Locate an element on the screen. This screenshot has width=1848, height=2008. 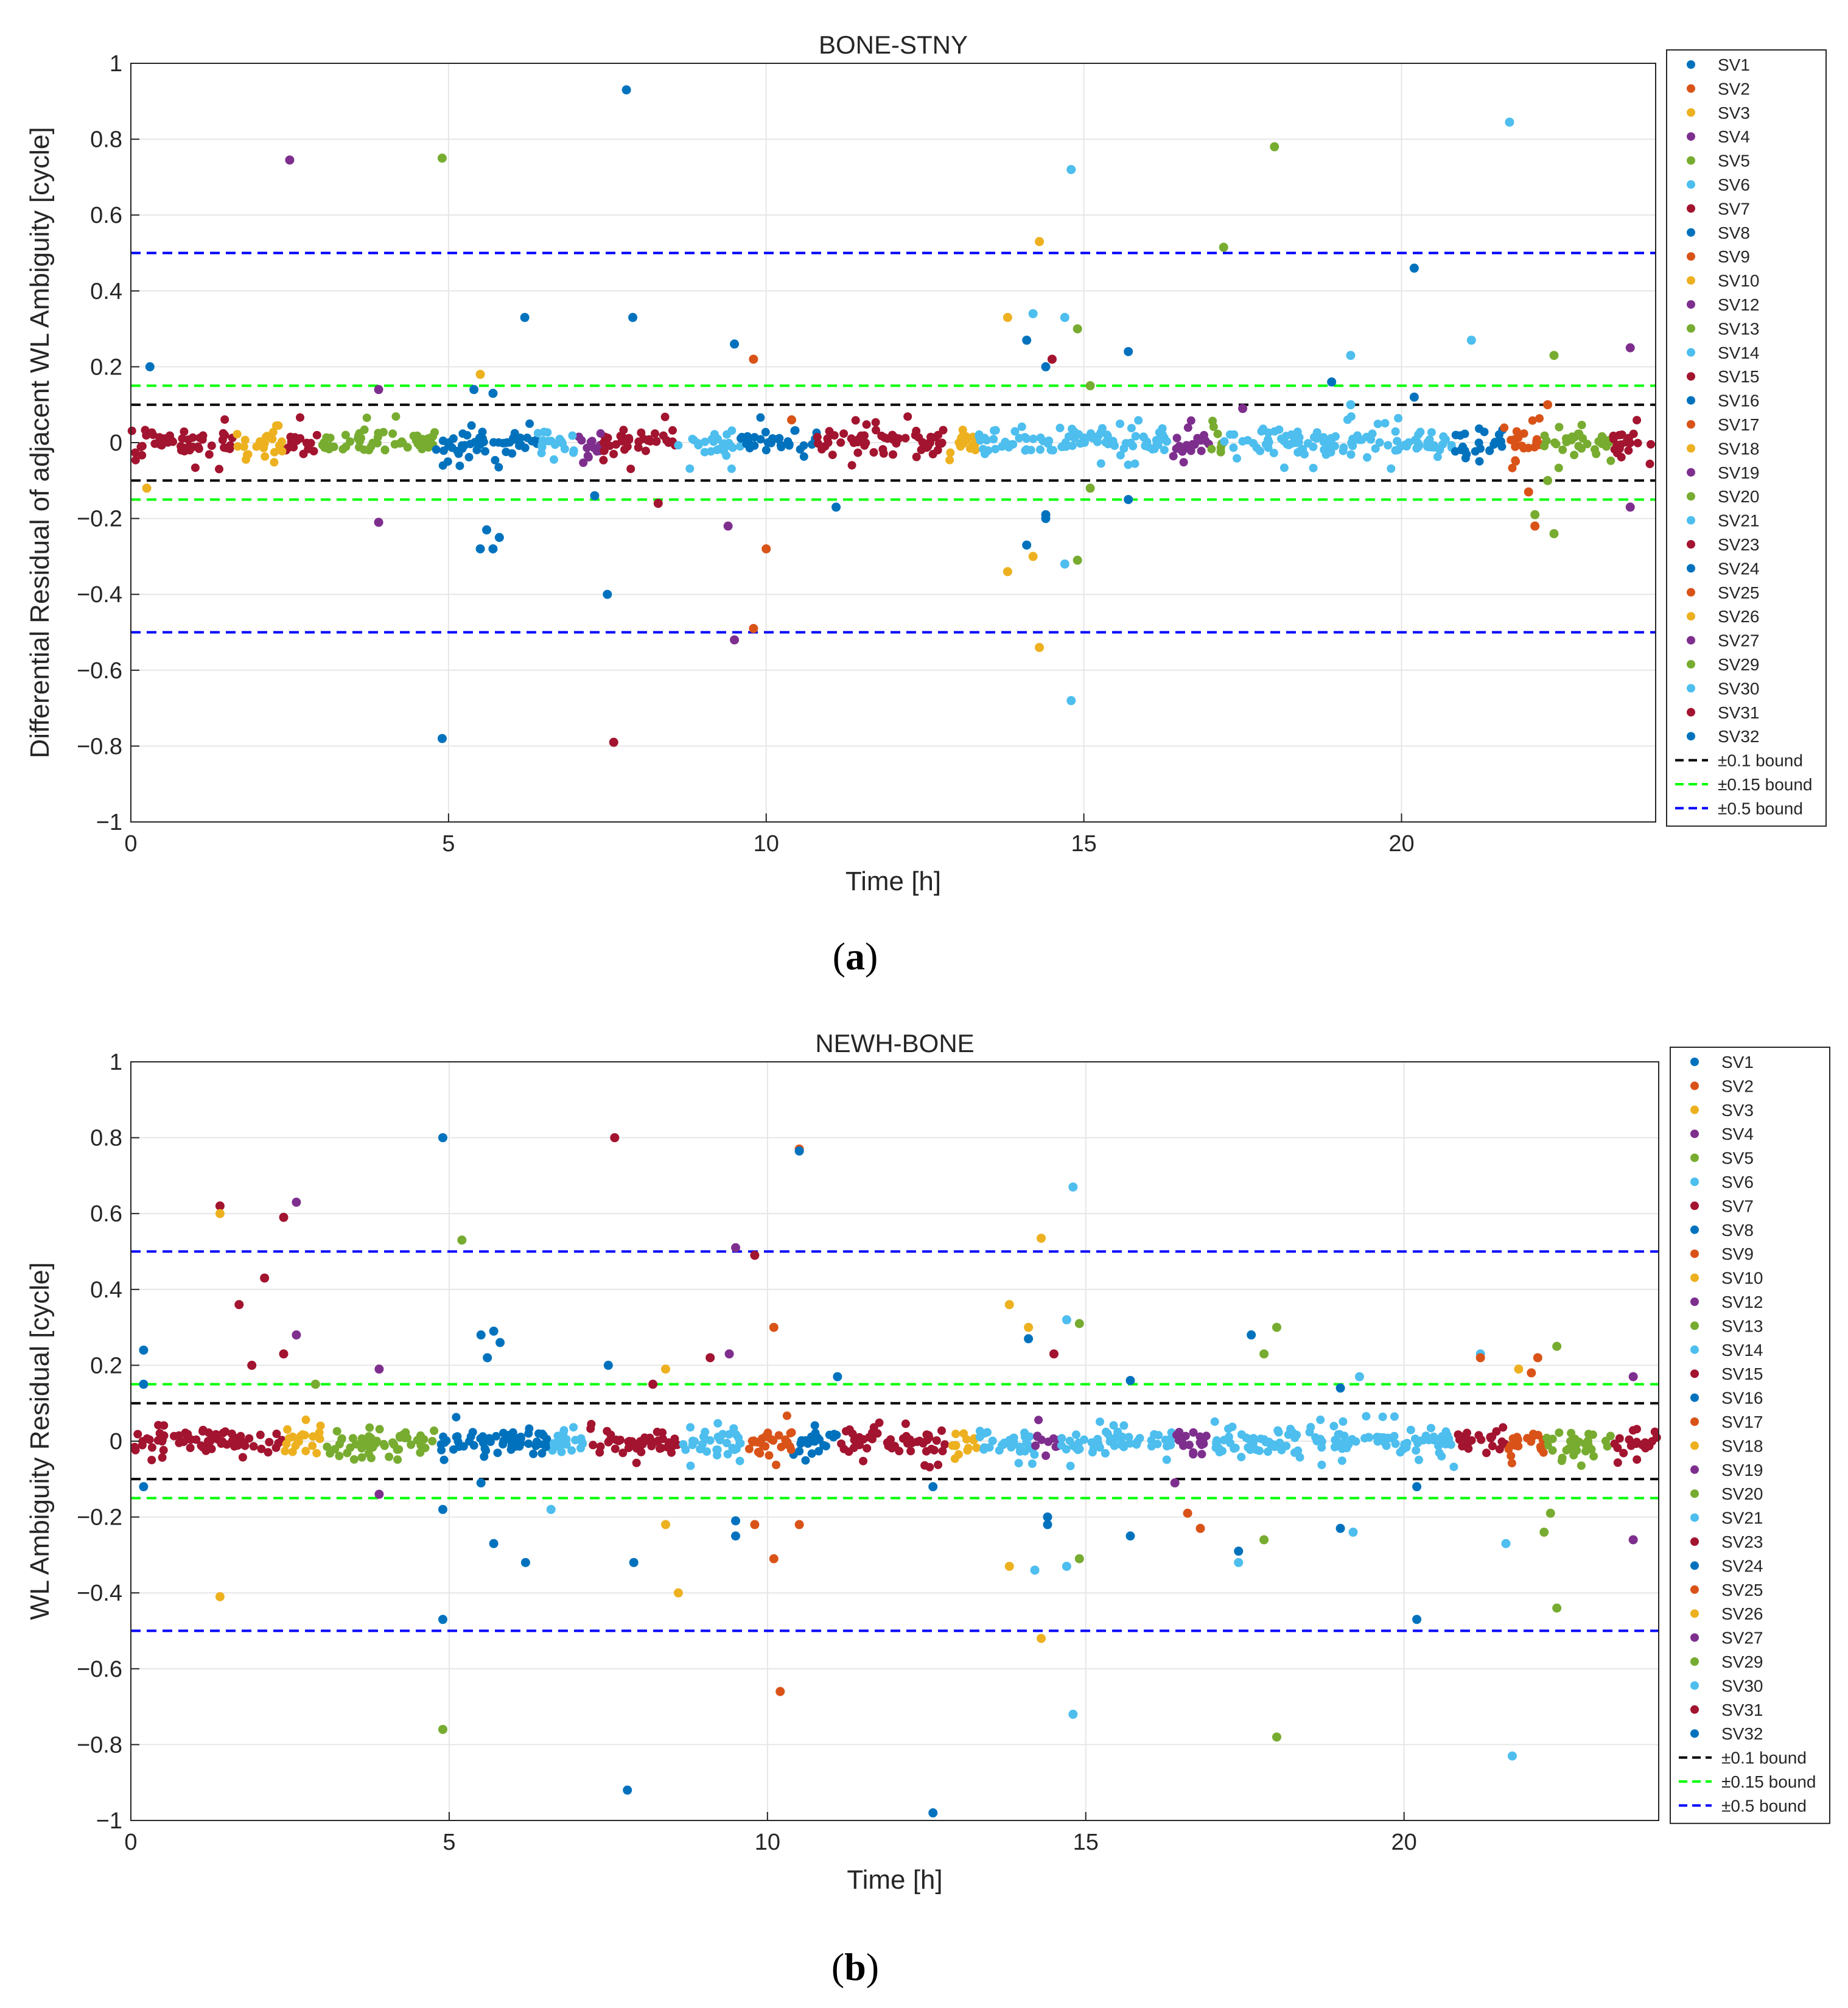
y-tick-label: 0.8 is located at coordinates (106, 140).